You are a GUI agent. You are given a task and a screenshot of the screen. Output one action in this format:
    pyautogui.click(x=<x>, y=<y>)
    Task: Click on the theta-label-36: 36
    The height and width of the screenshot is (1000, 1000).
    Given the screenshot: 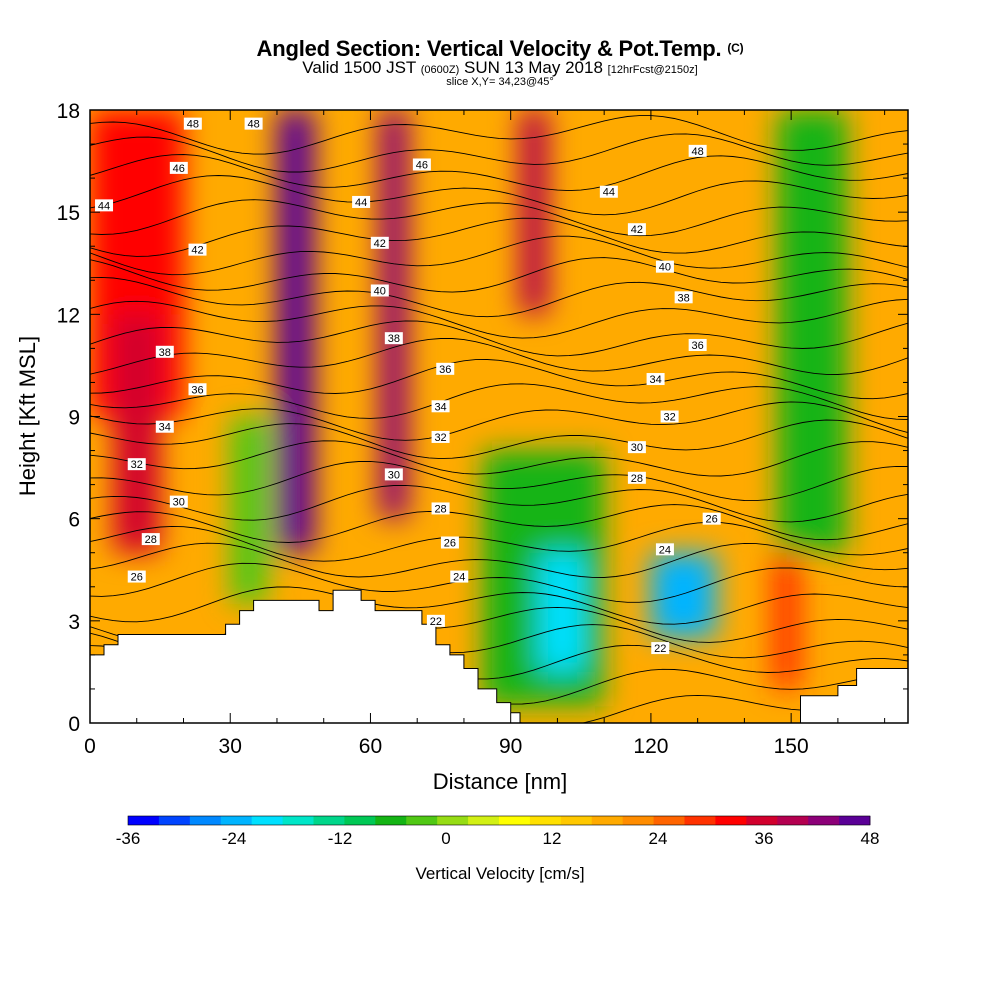 What is the action you would take?
    pyautogui.click(x=445, y=369)
    